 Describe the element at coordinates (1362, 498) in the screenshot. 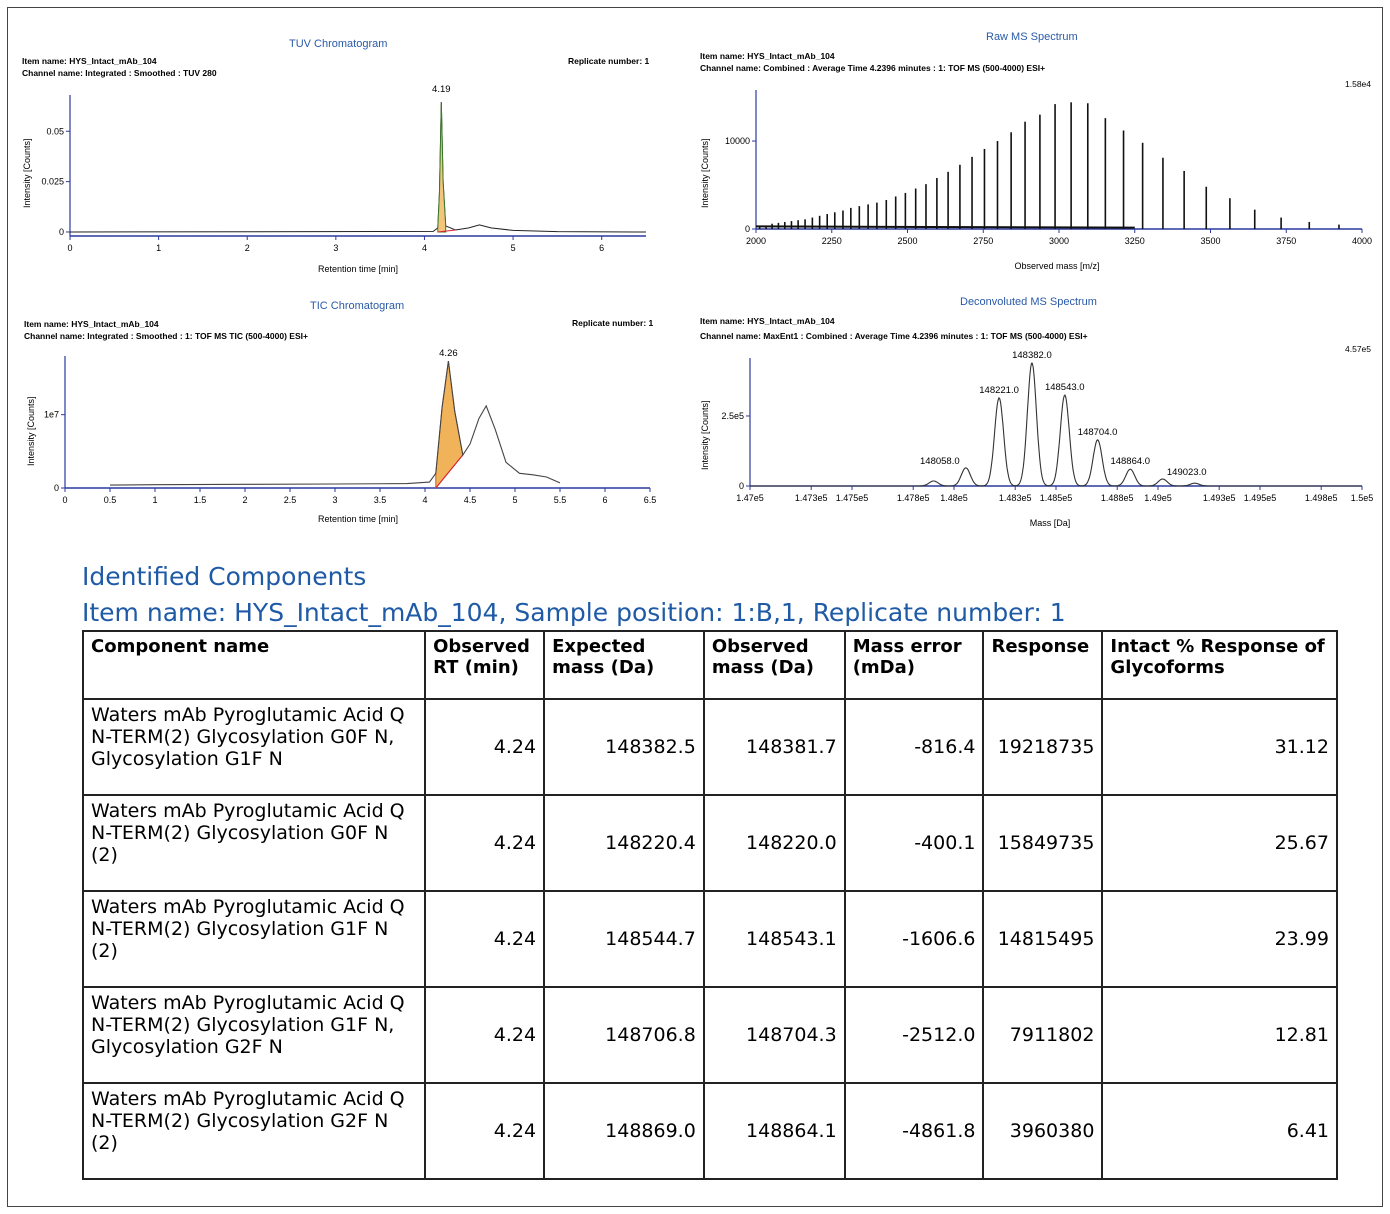

I see `deconv-x-tick-label: 1.5e5` at that location.